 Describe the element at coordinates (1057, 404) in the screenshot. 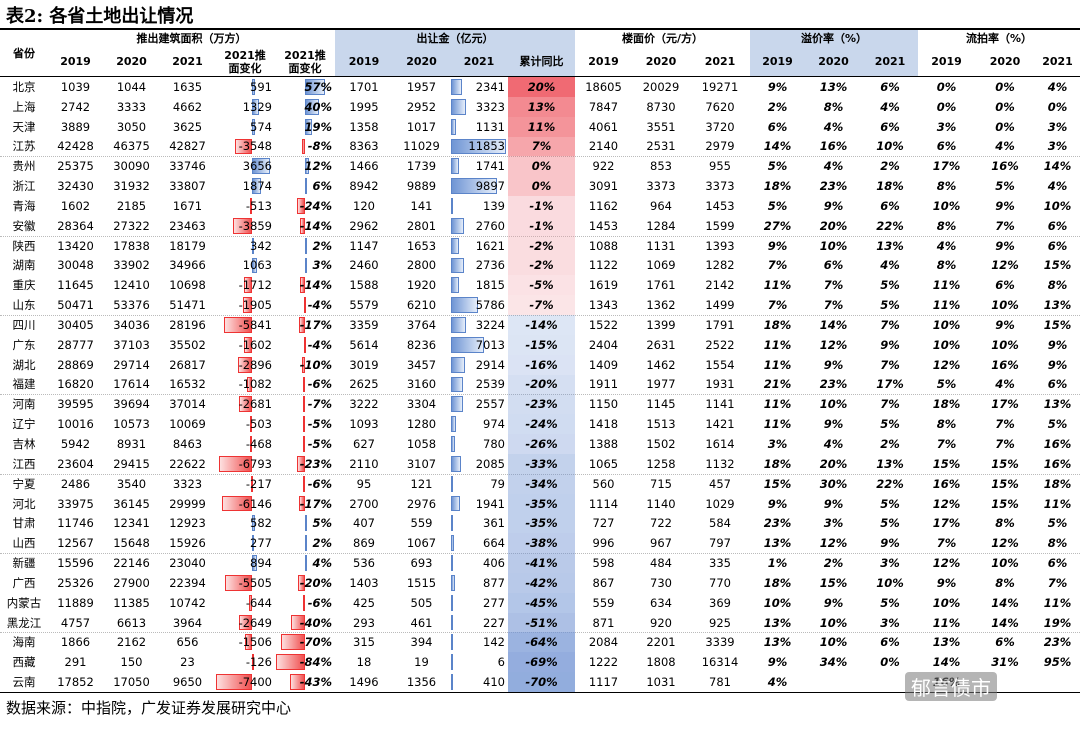

I see `table-cell: 13%` at that location.